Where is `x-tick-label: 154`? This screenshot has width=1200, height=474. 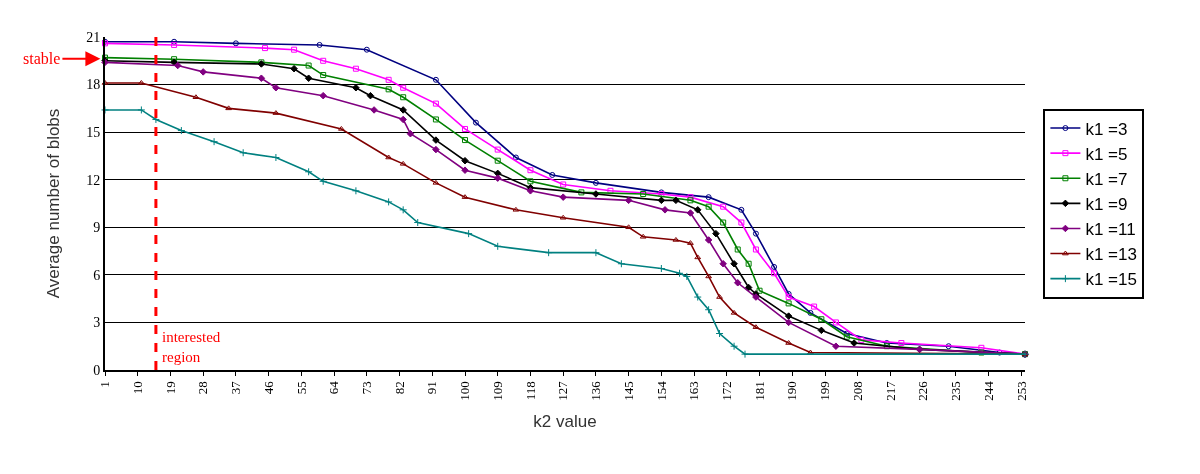
x-tick-label: 154 is located at coordinates (661, 390).